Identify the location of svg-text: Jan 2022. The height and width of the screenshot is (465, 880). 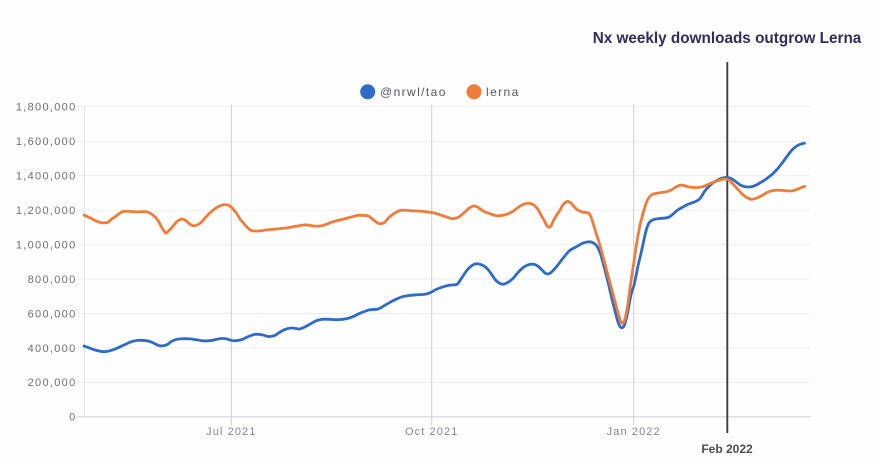
(634, 432).